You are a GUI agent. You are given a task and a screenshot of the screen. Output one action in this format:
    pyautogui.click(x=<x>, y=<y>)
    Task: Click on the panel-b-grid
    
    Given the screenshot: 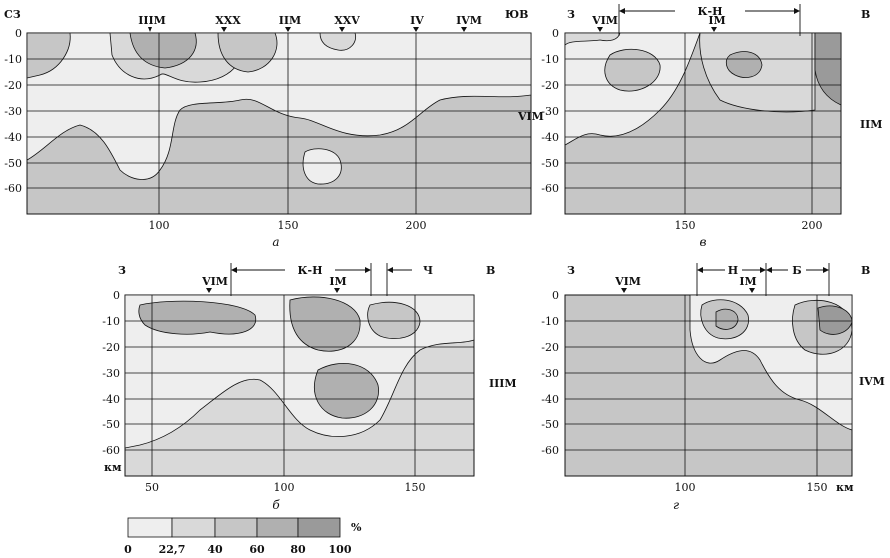 What is the action you would take?
    pyautogui.click(x=299, y=385)
    